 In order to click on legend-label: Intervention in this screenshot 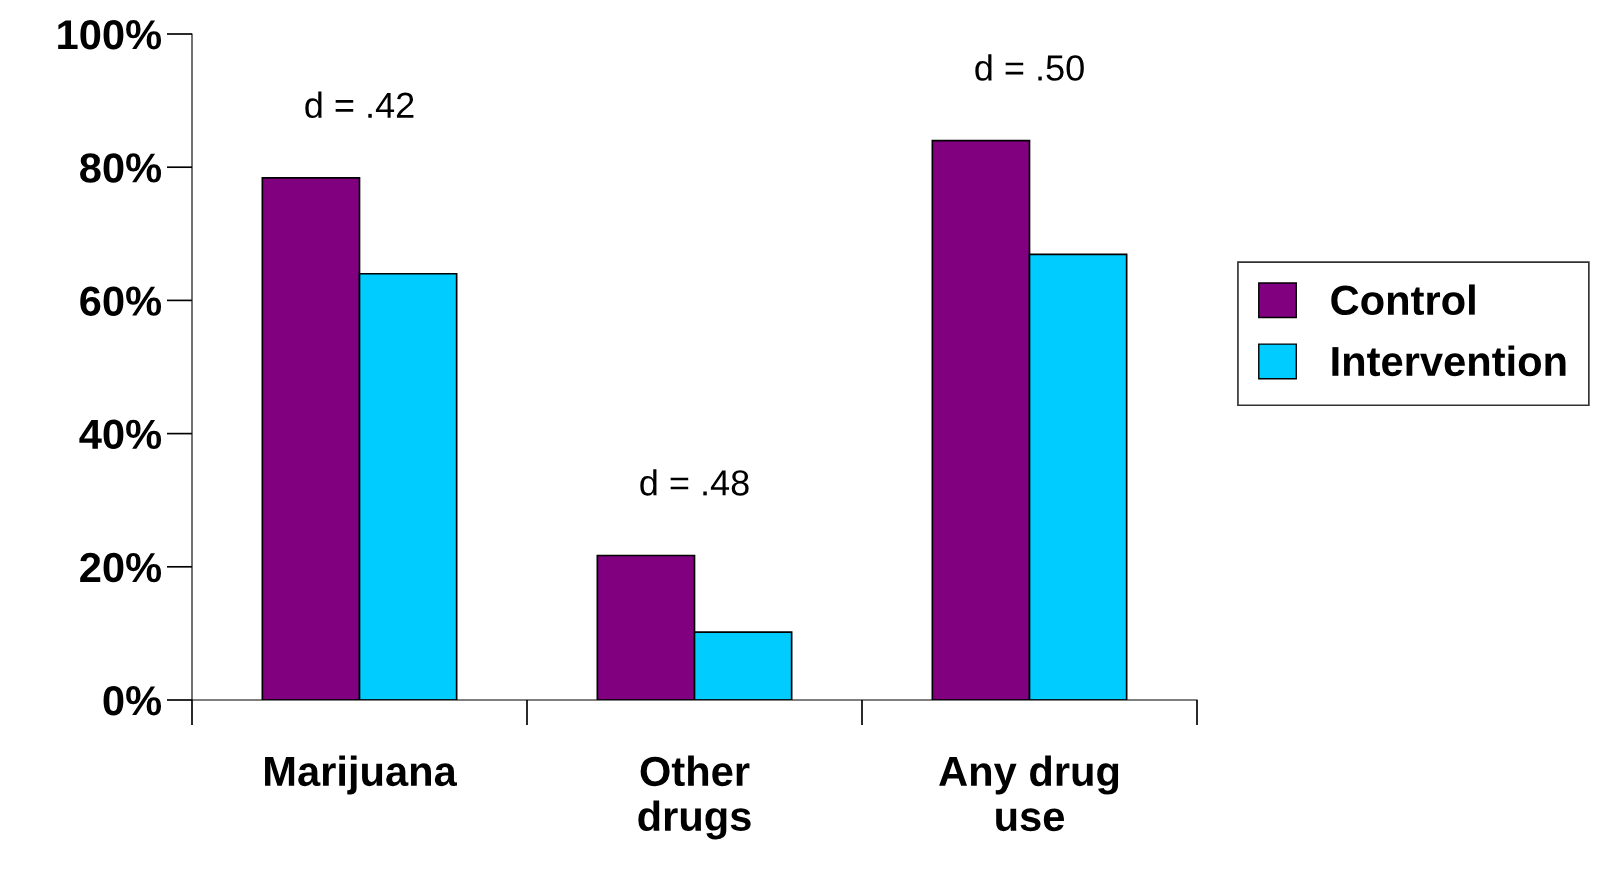, I will do `click(1449, 361)`.